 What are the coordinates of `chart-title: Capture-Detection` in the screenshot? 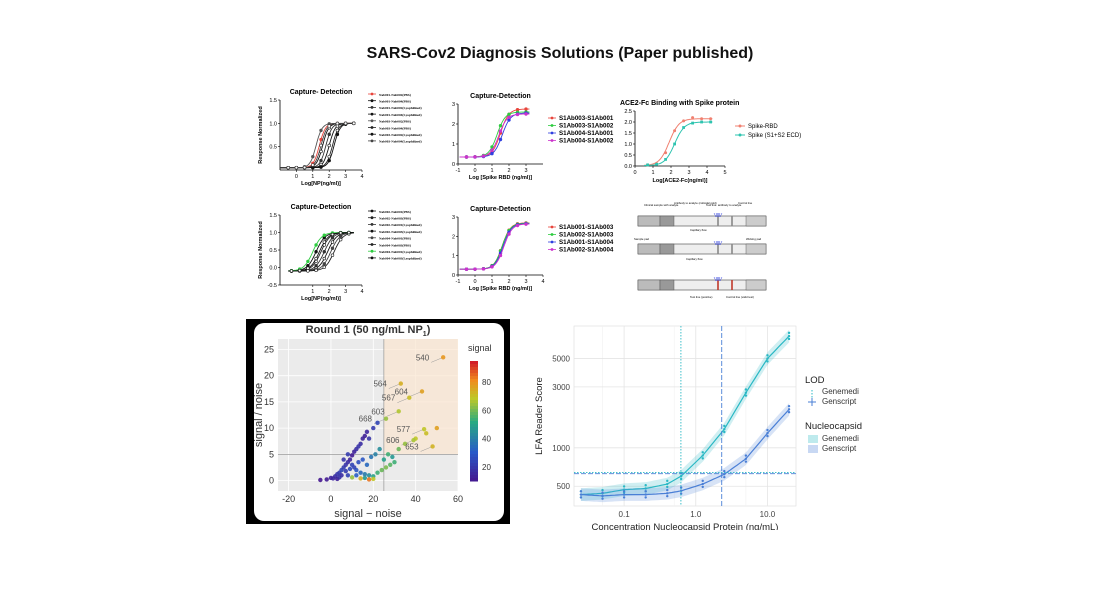 It's located at (321, 207).